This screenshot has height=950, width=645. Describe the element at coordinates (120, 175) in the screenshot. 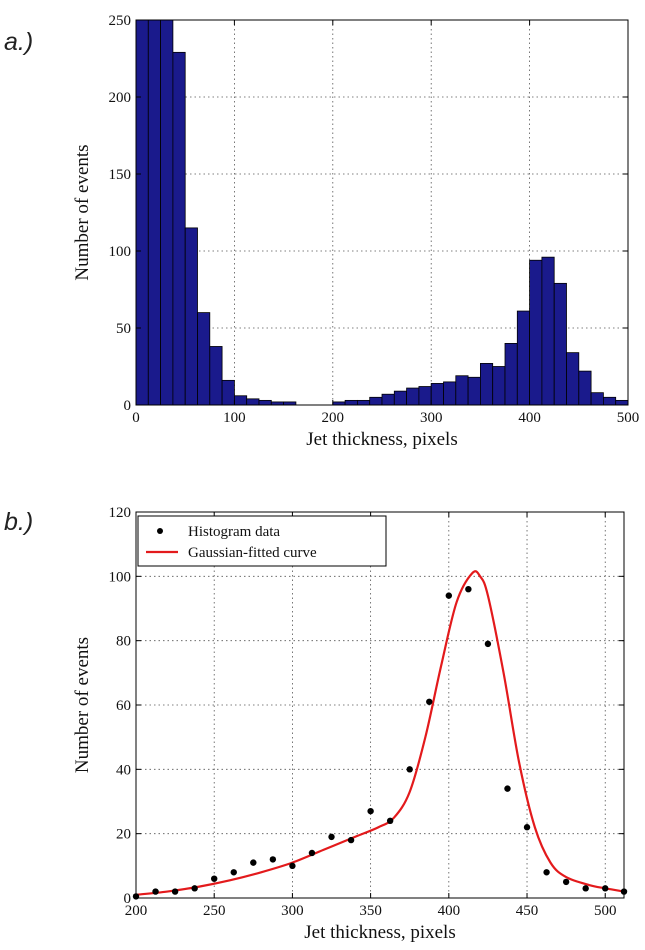

I see `y-tick-label: 150` at that location.